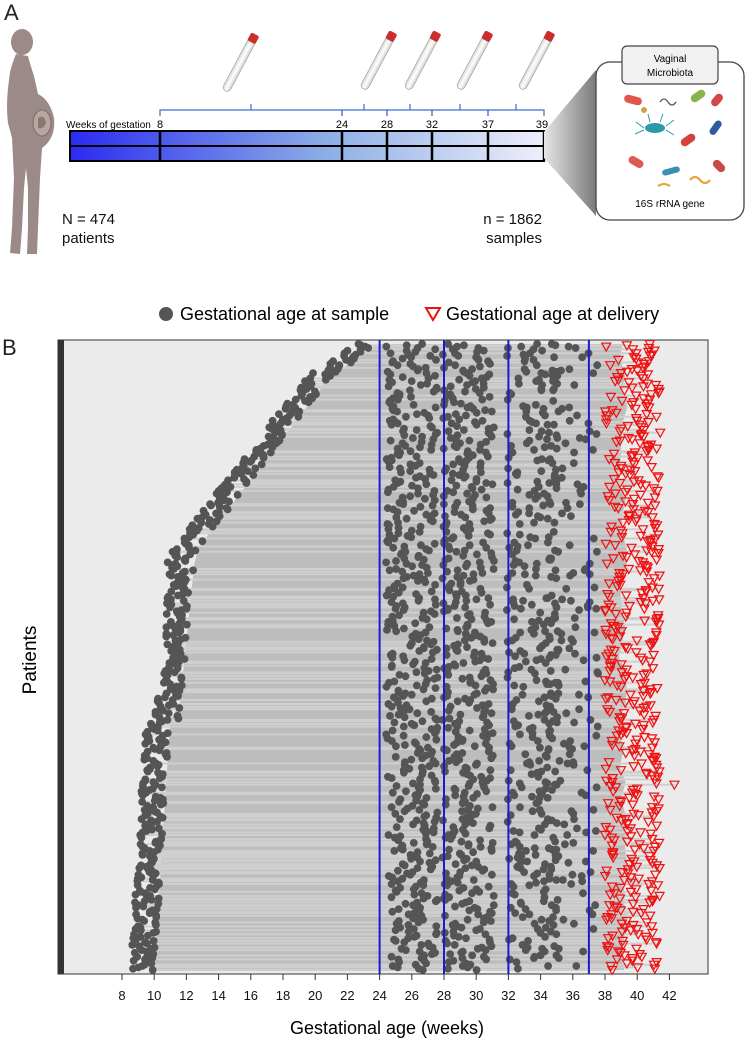 The height and width of the screenshot is (1042, 750). What do you see at coordinates (61, 657) in the screenshot?
I see `plot-left-edge` at bounding box center [61, 657].